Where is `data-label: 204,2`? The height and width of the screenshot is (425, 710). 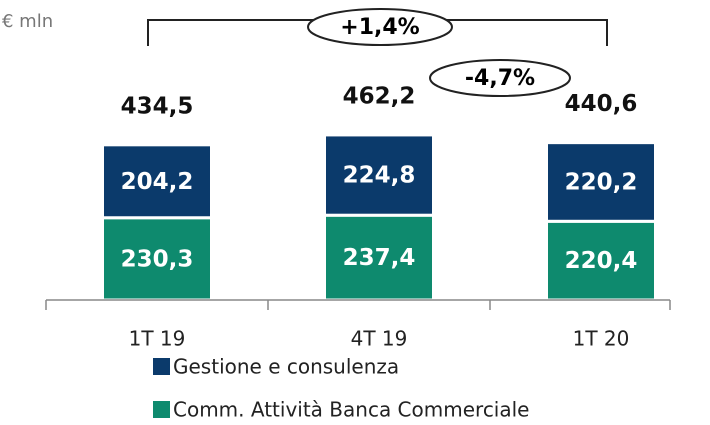 data-label: 204,2 is located at coordinates (157, 182).